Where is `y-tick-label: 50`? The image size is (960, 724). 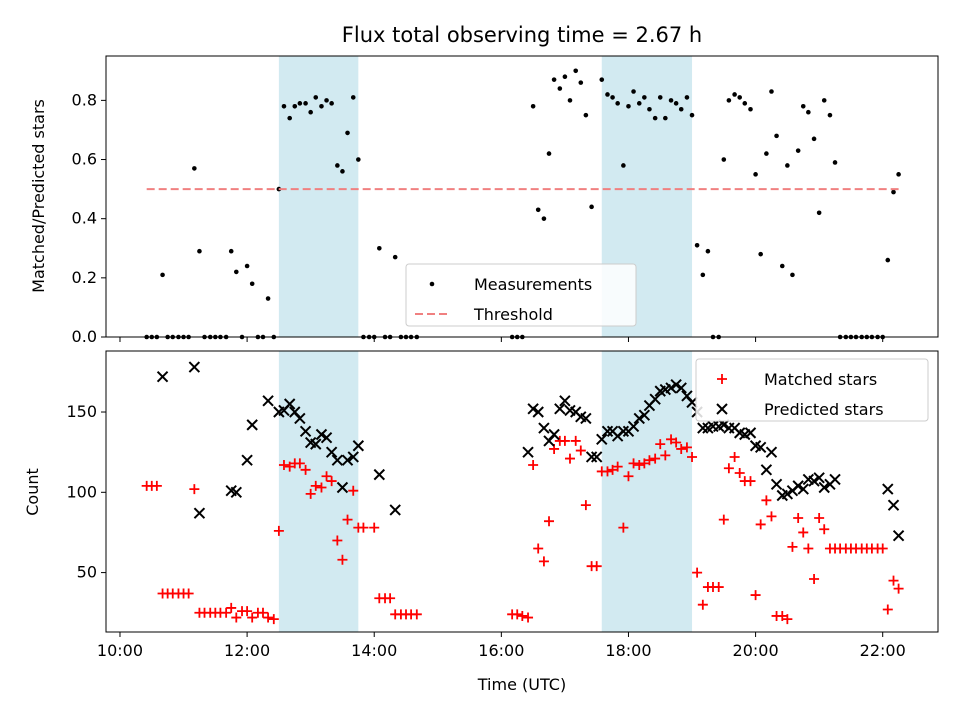 y-tick-label: 50 is located at coordinates (87, 572).